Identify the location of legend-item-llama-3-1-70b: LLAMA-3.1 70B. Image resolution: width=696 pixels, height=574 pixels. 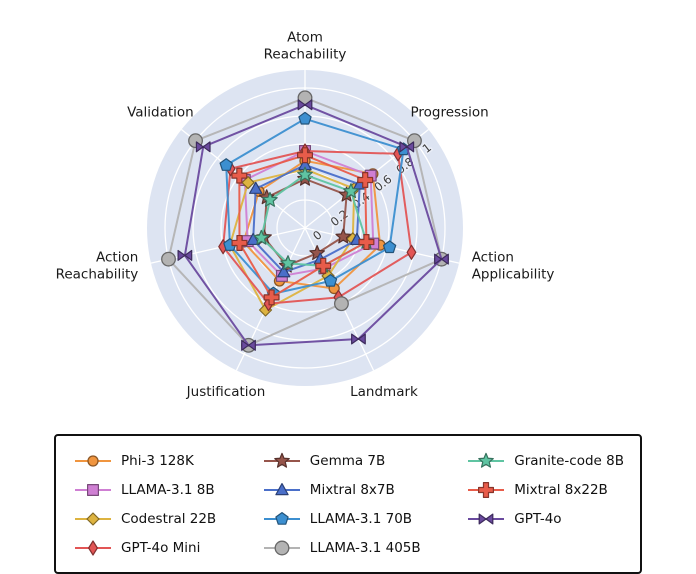
(341, 518).